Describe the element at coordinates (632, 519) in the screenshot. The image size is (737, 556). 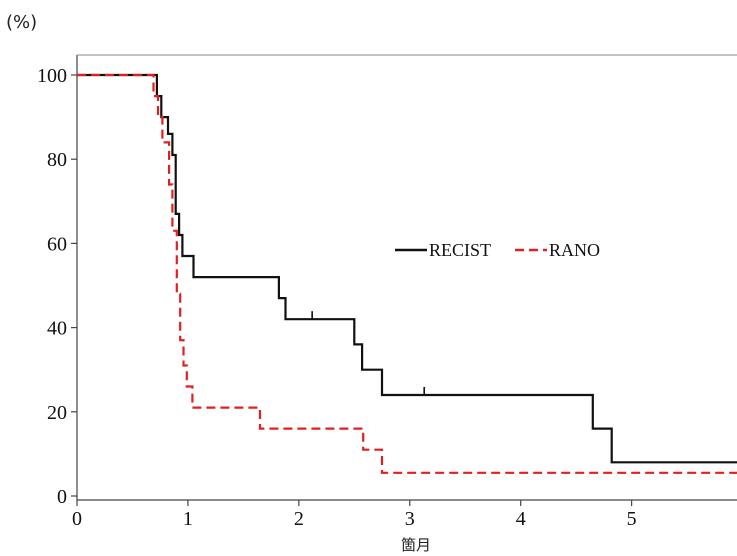
I see `x-tick-label: 5` at that location.